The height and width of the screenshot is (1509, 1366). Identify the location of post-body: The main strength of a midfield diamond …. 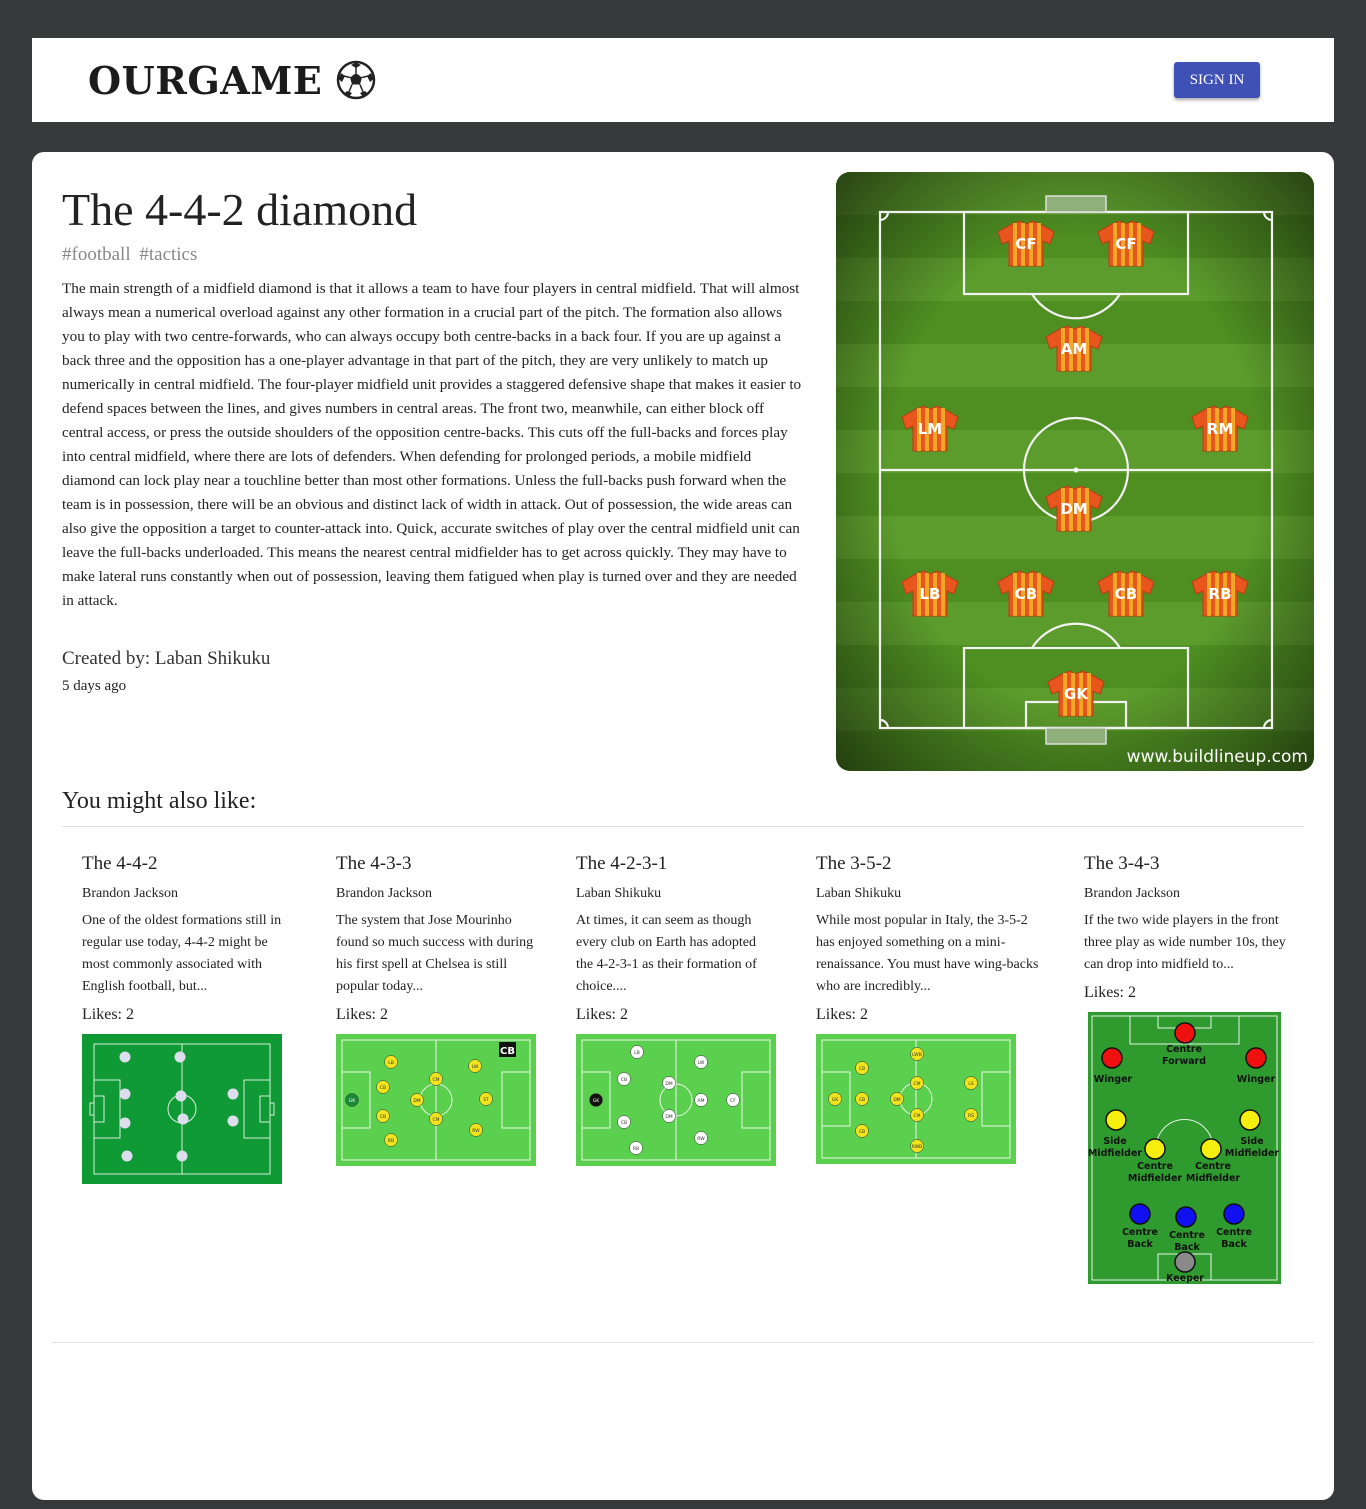
(432, 444).